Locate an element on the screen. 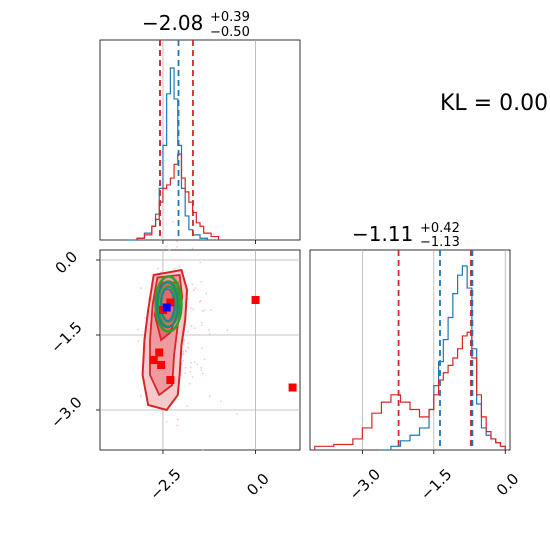  top-marginal-frame is located at coordinates (200, 140).